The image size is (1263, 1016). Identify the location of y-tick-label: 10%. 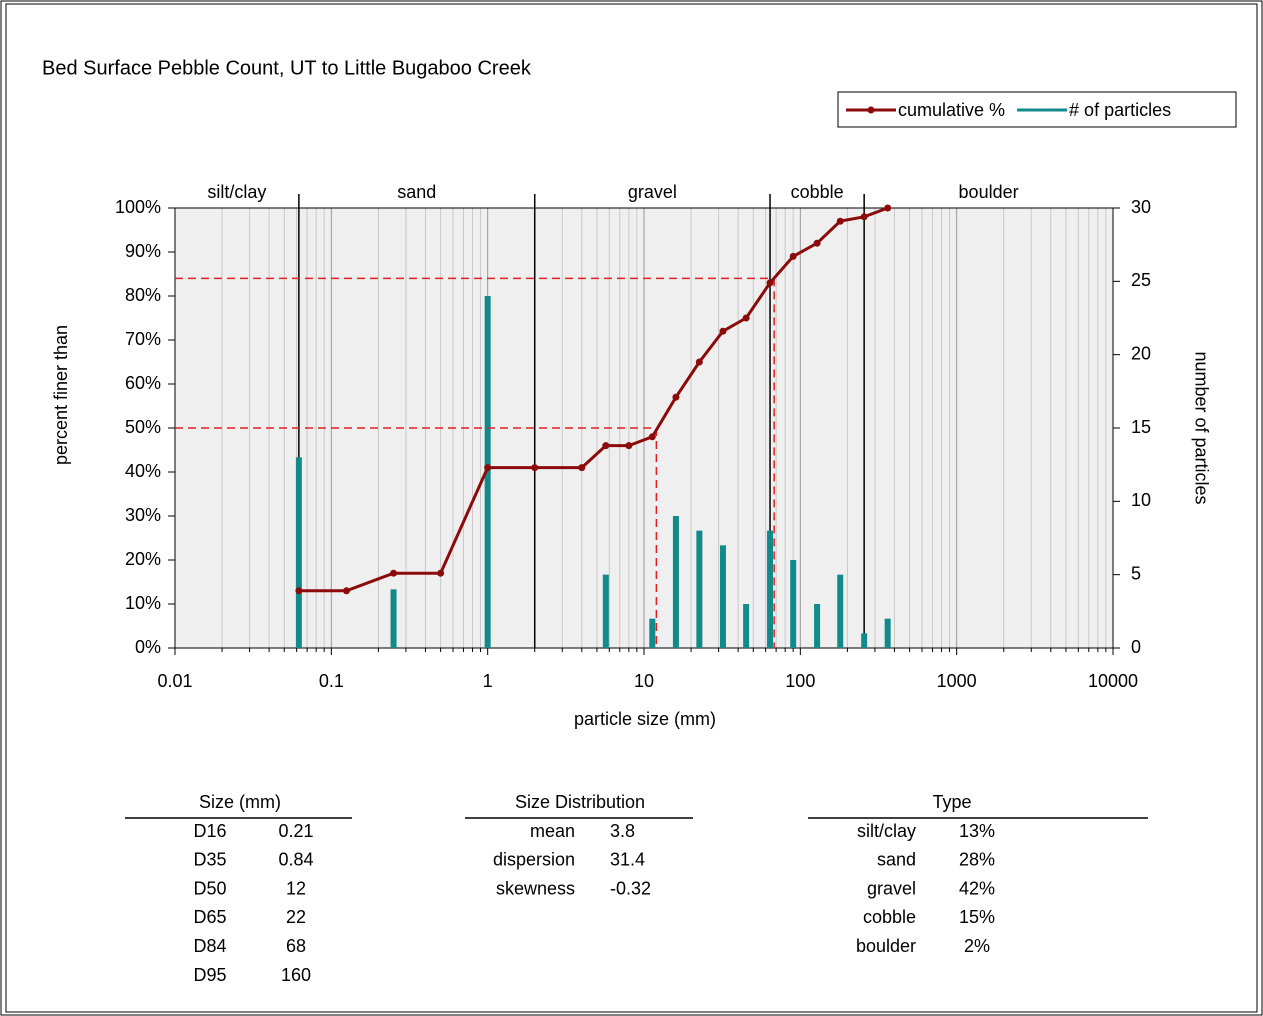
(143, 603).